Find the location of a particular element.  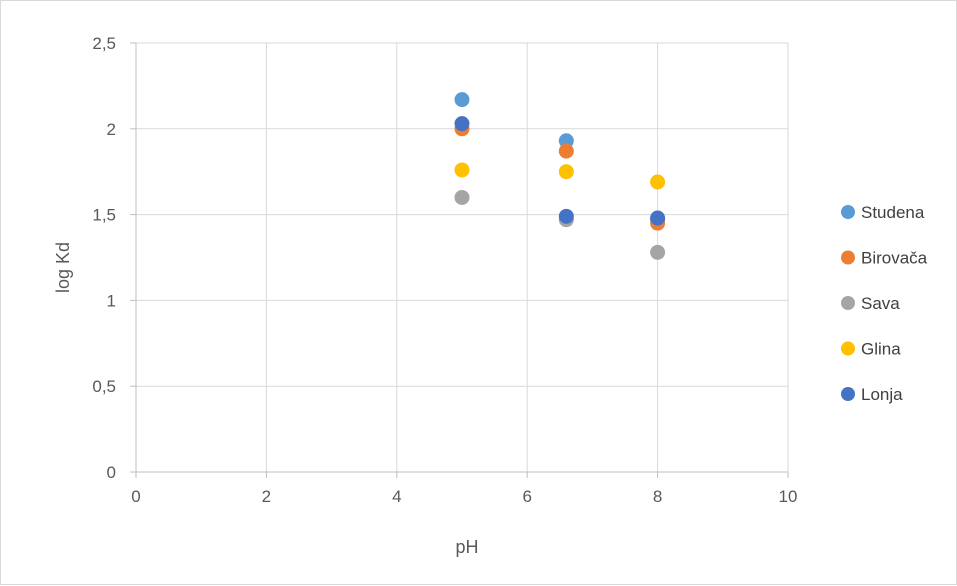

legend-label: Glina is located at coordinates (881, 349).